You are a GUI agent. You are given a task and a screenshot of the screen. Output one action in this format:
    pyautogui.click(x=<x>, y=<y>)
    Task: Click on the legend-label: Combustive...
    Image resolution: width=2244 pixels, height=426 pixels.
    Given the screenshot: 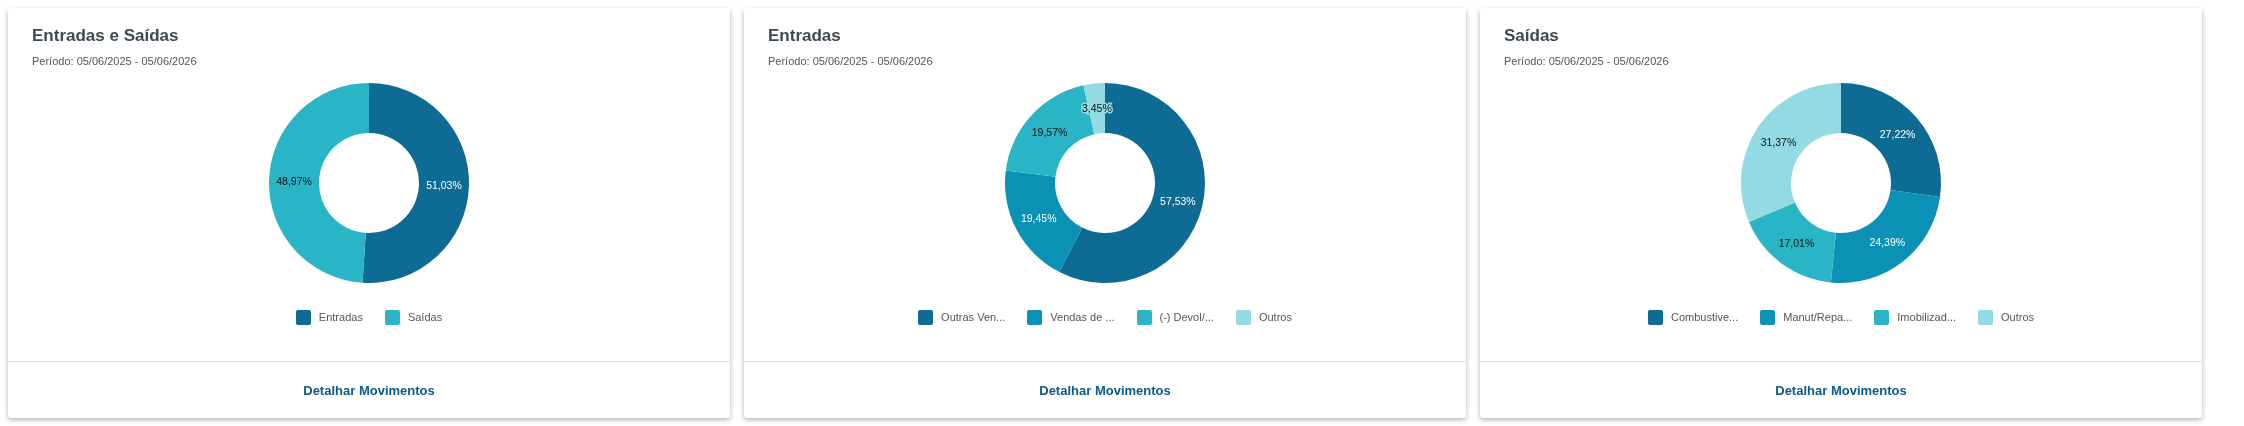 What is the action you would take?
    pyautogui.click(x=1704, y=317)
    